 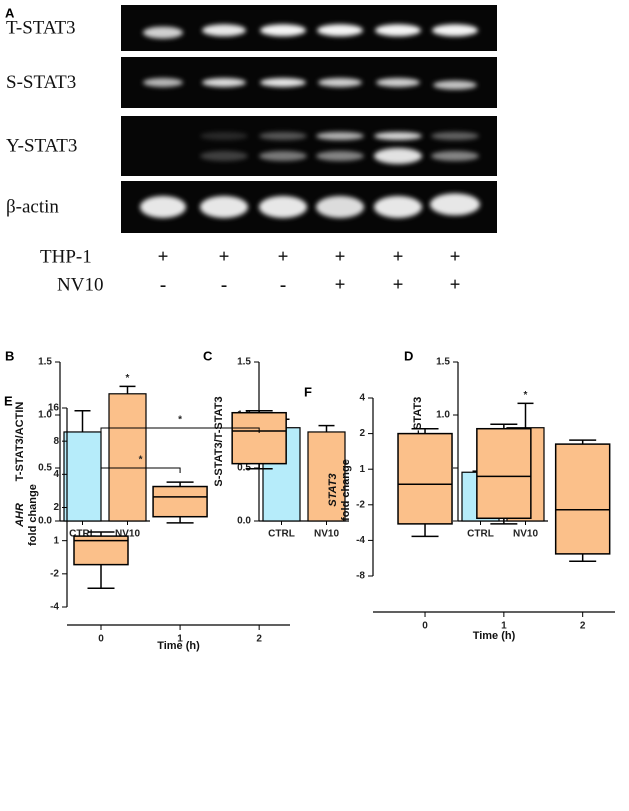 What do you see at coordinates (66, 256) in the screenshot?
I see `condition-label: THP-1` at bounding box center [66, 256].